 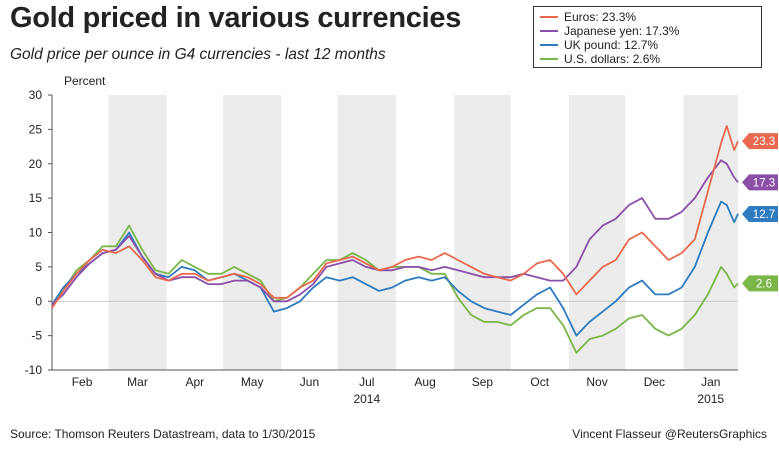 I want to click on legend-item-yen: Japanese yen: 17.3%, so click(x=647, y=31).